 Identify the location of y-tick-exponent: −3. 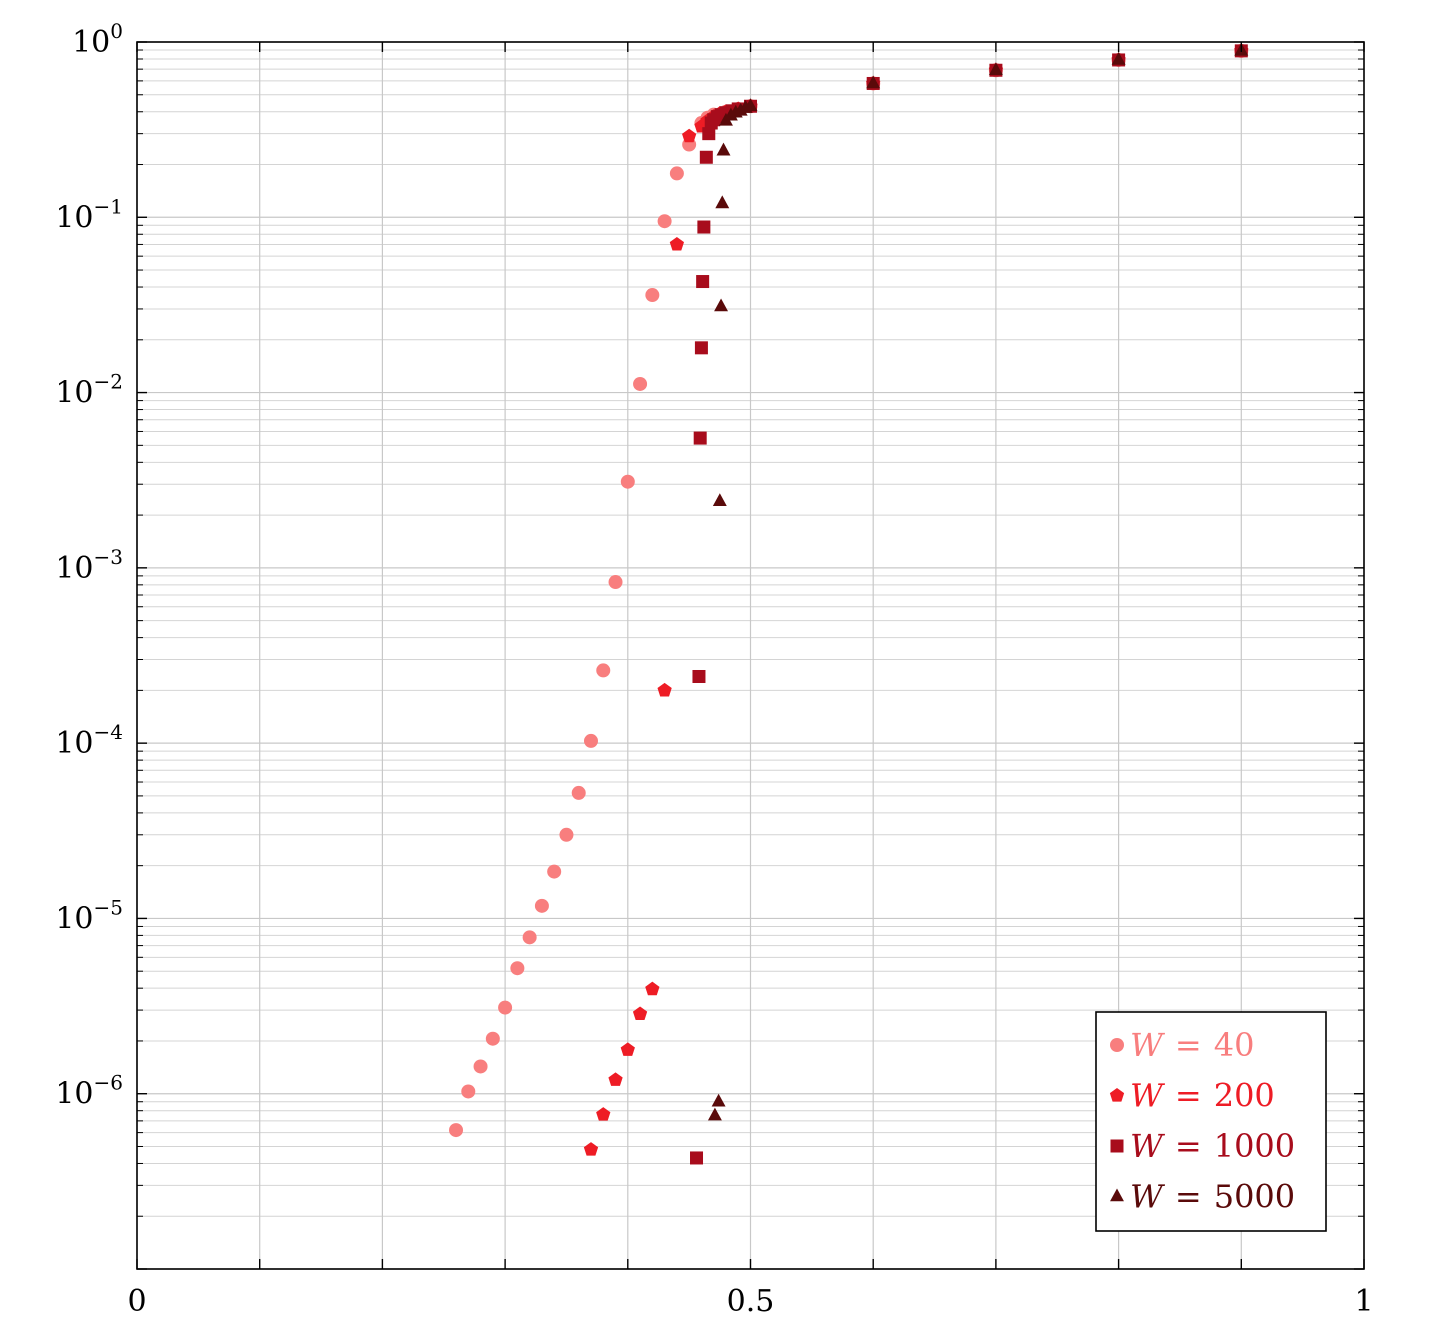
(108, 557).